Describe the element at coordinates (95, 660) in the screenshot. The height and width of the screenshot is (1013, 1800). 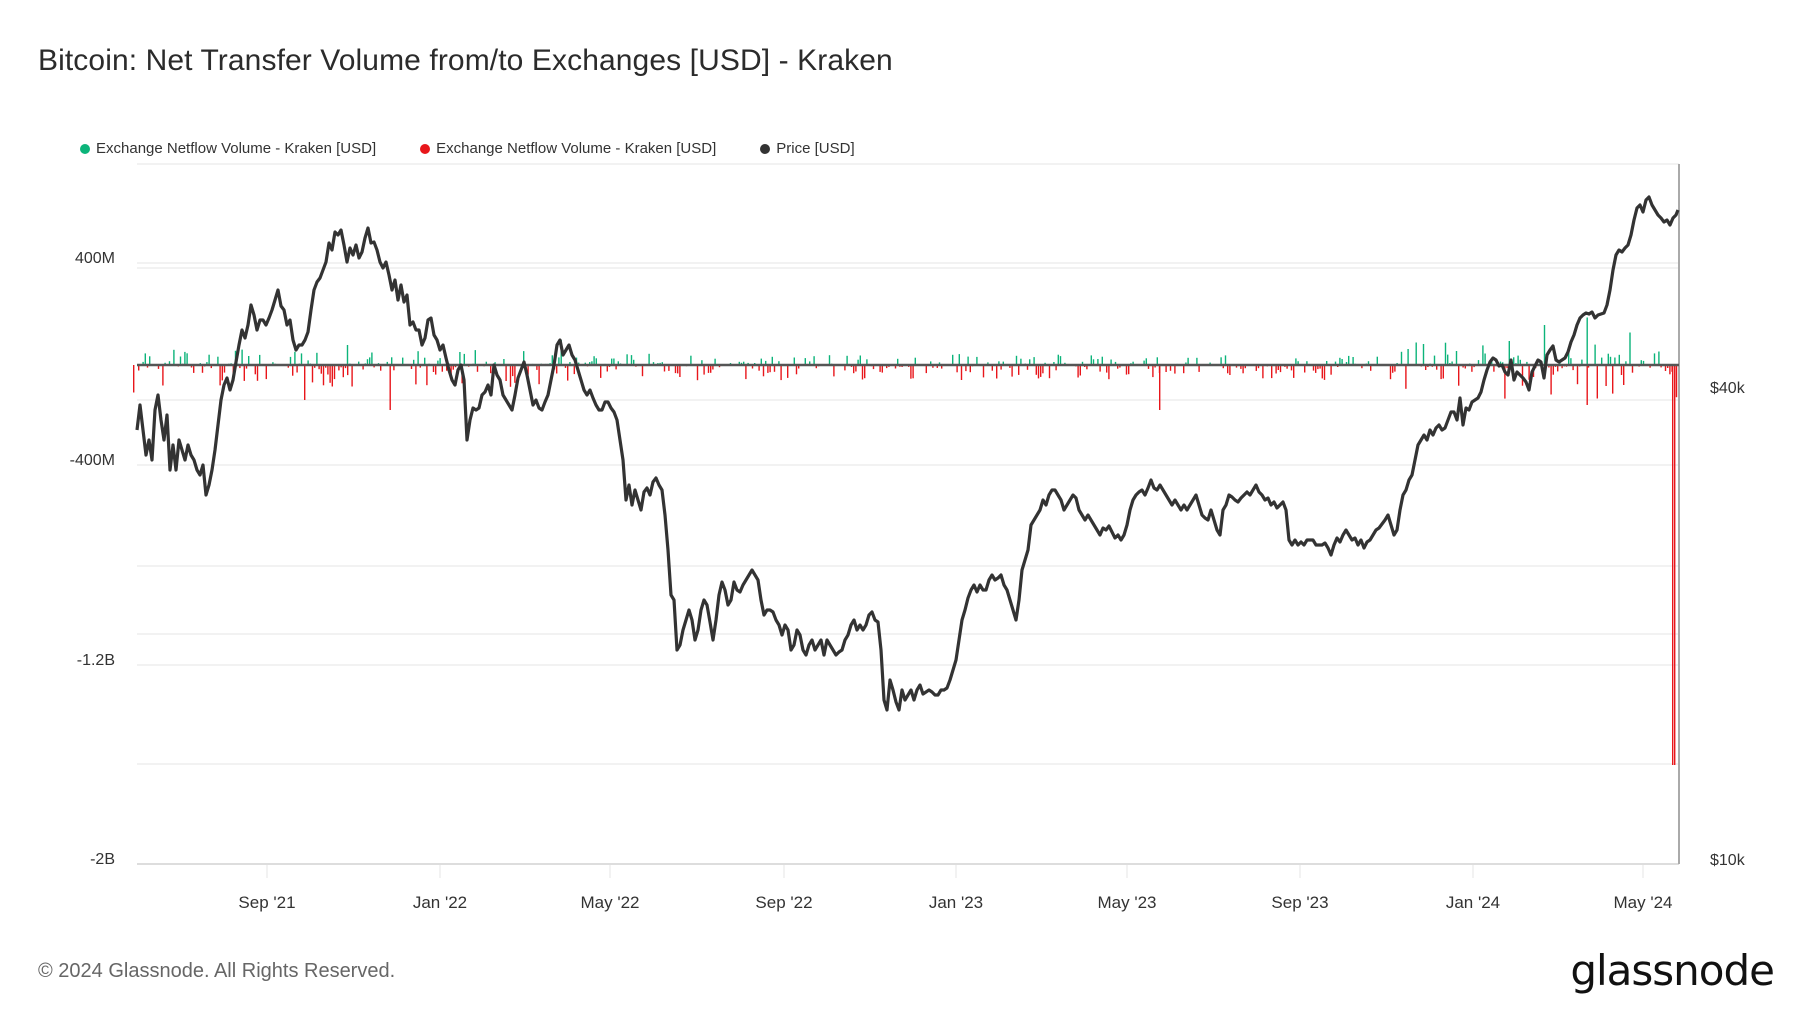
I see `left-axis-tick: -1.2B` at that location.